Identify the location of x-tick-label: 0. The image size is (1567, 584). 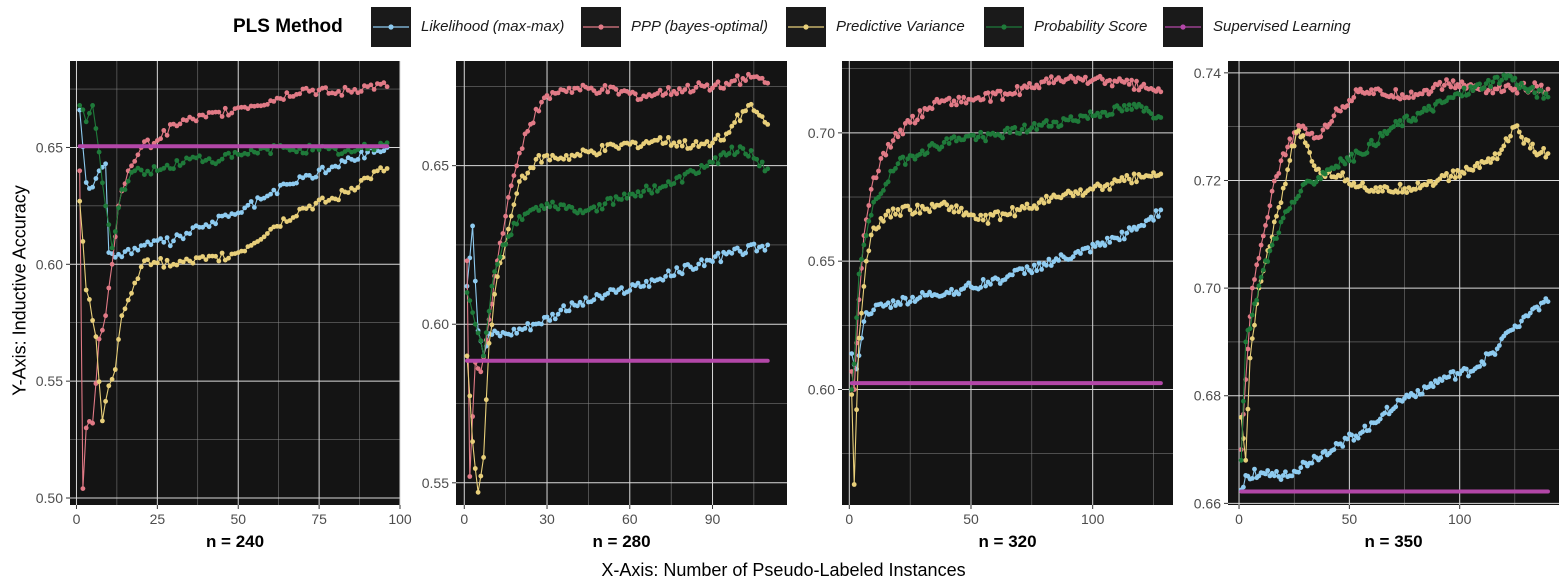
(464, 519).